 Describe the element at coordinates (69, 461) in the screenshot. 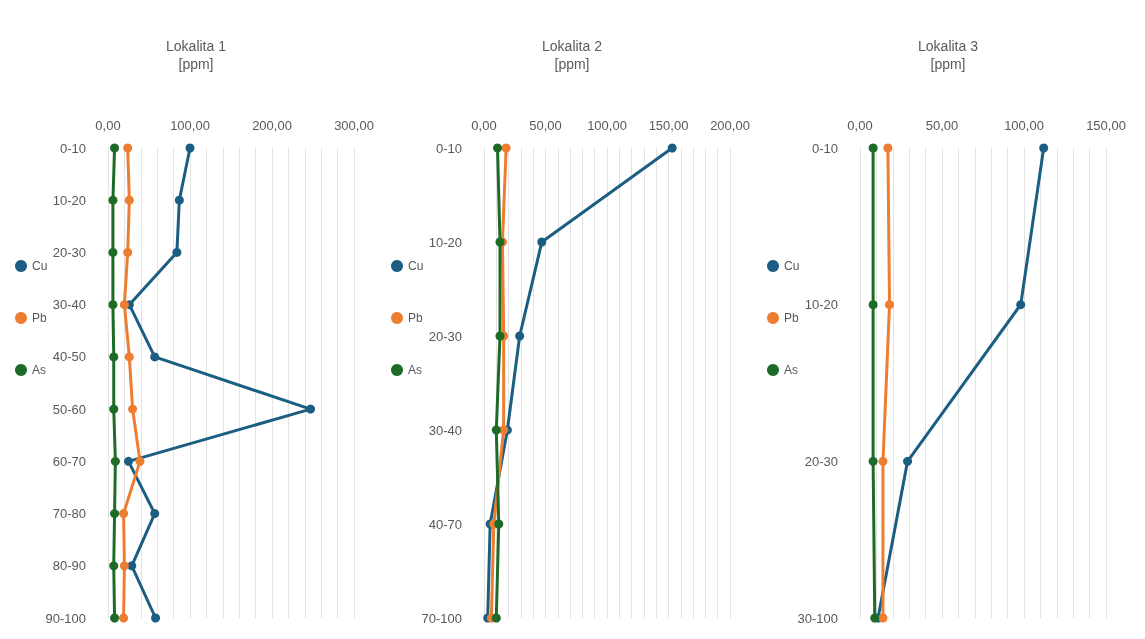

I see `y-tick-label: 60-70` at that location.